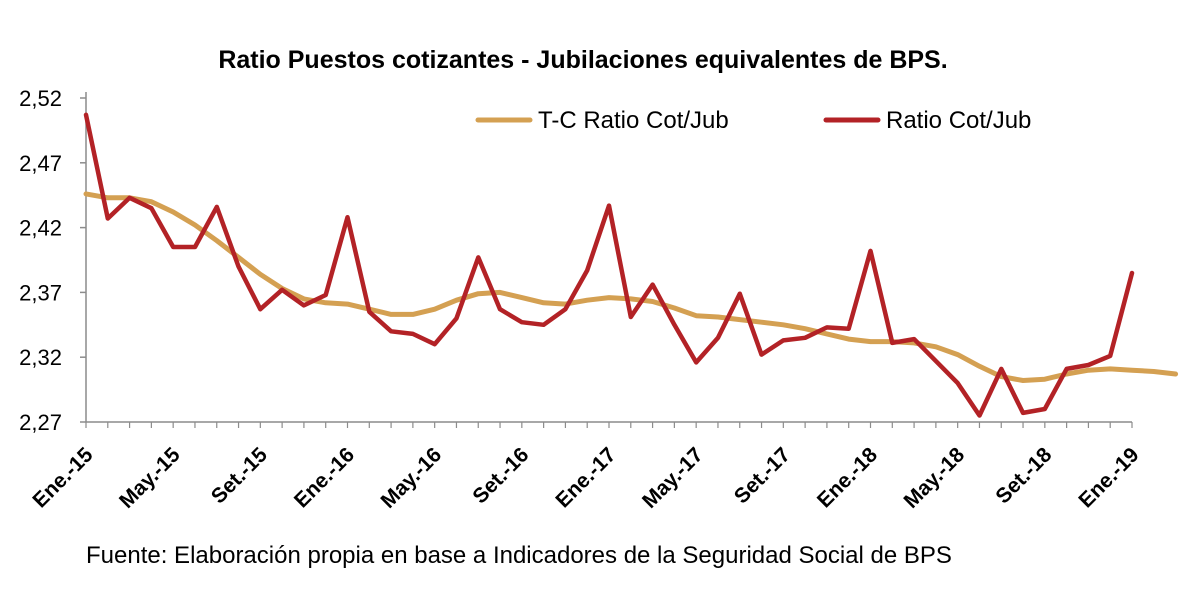 The height and width of the screenshot is (604, 1179). What do you see at coordinates (1108, 477) in the screenshot?
I see `x-tick-label: Ene.-19` at bounding box center [1108, 477].